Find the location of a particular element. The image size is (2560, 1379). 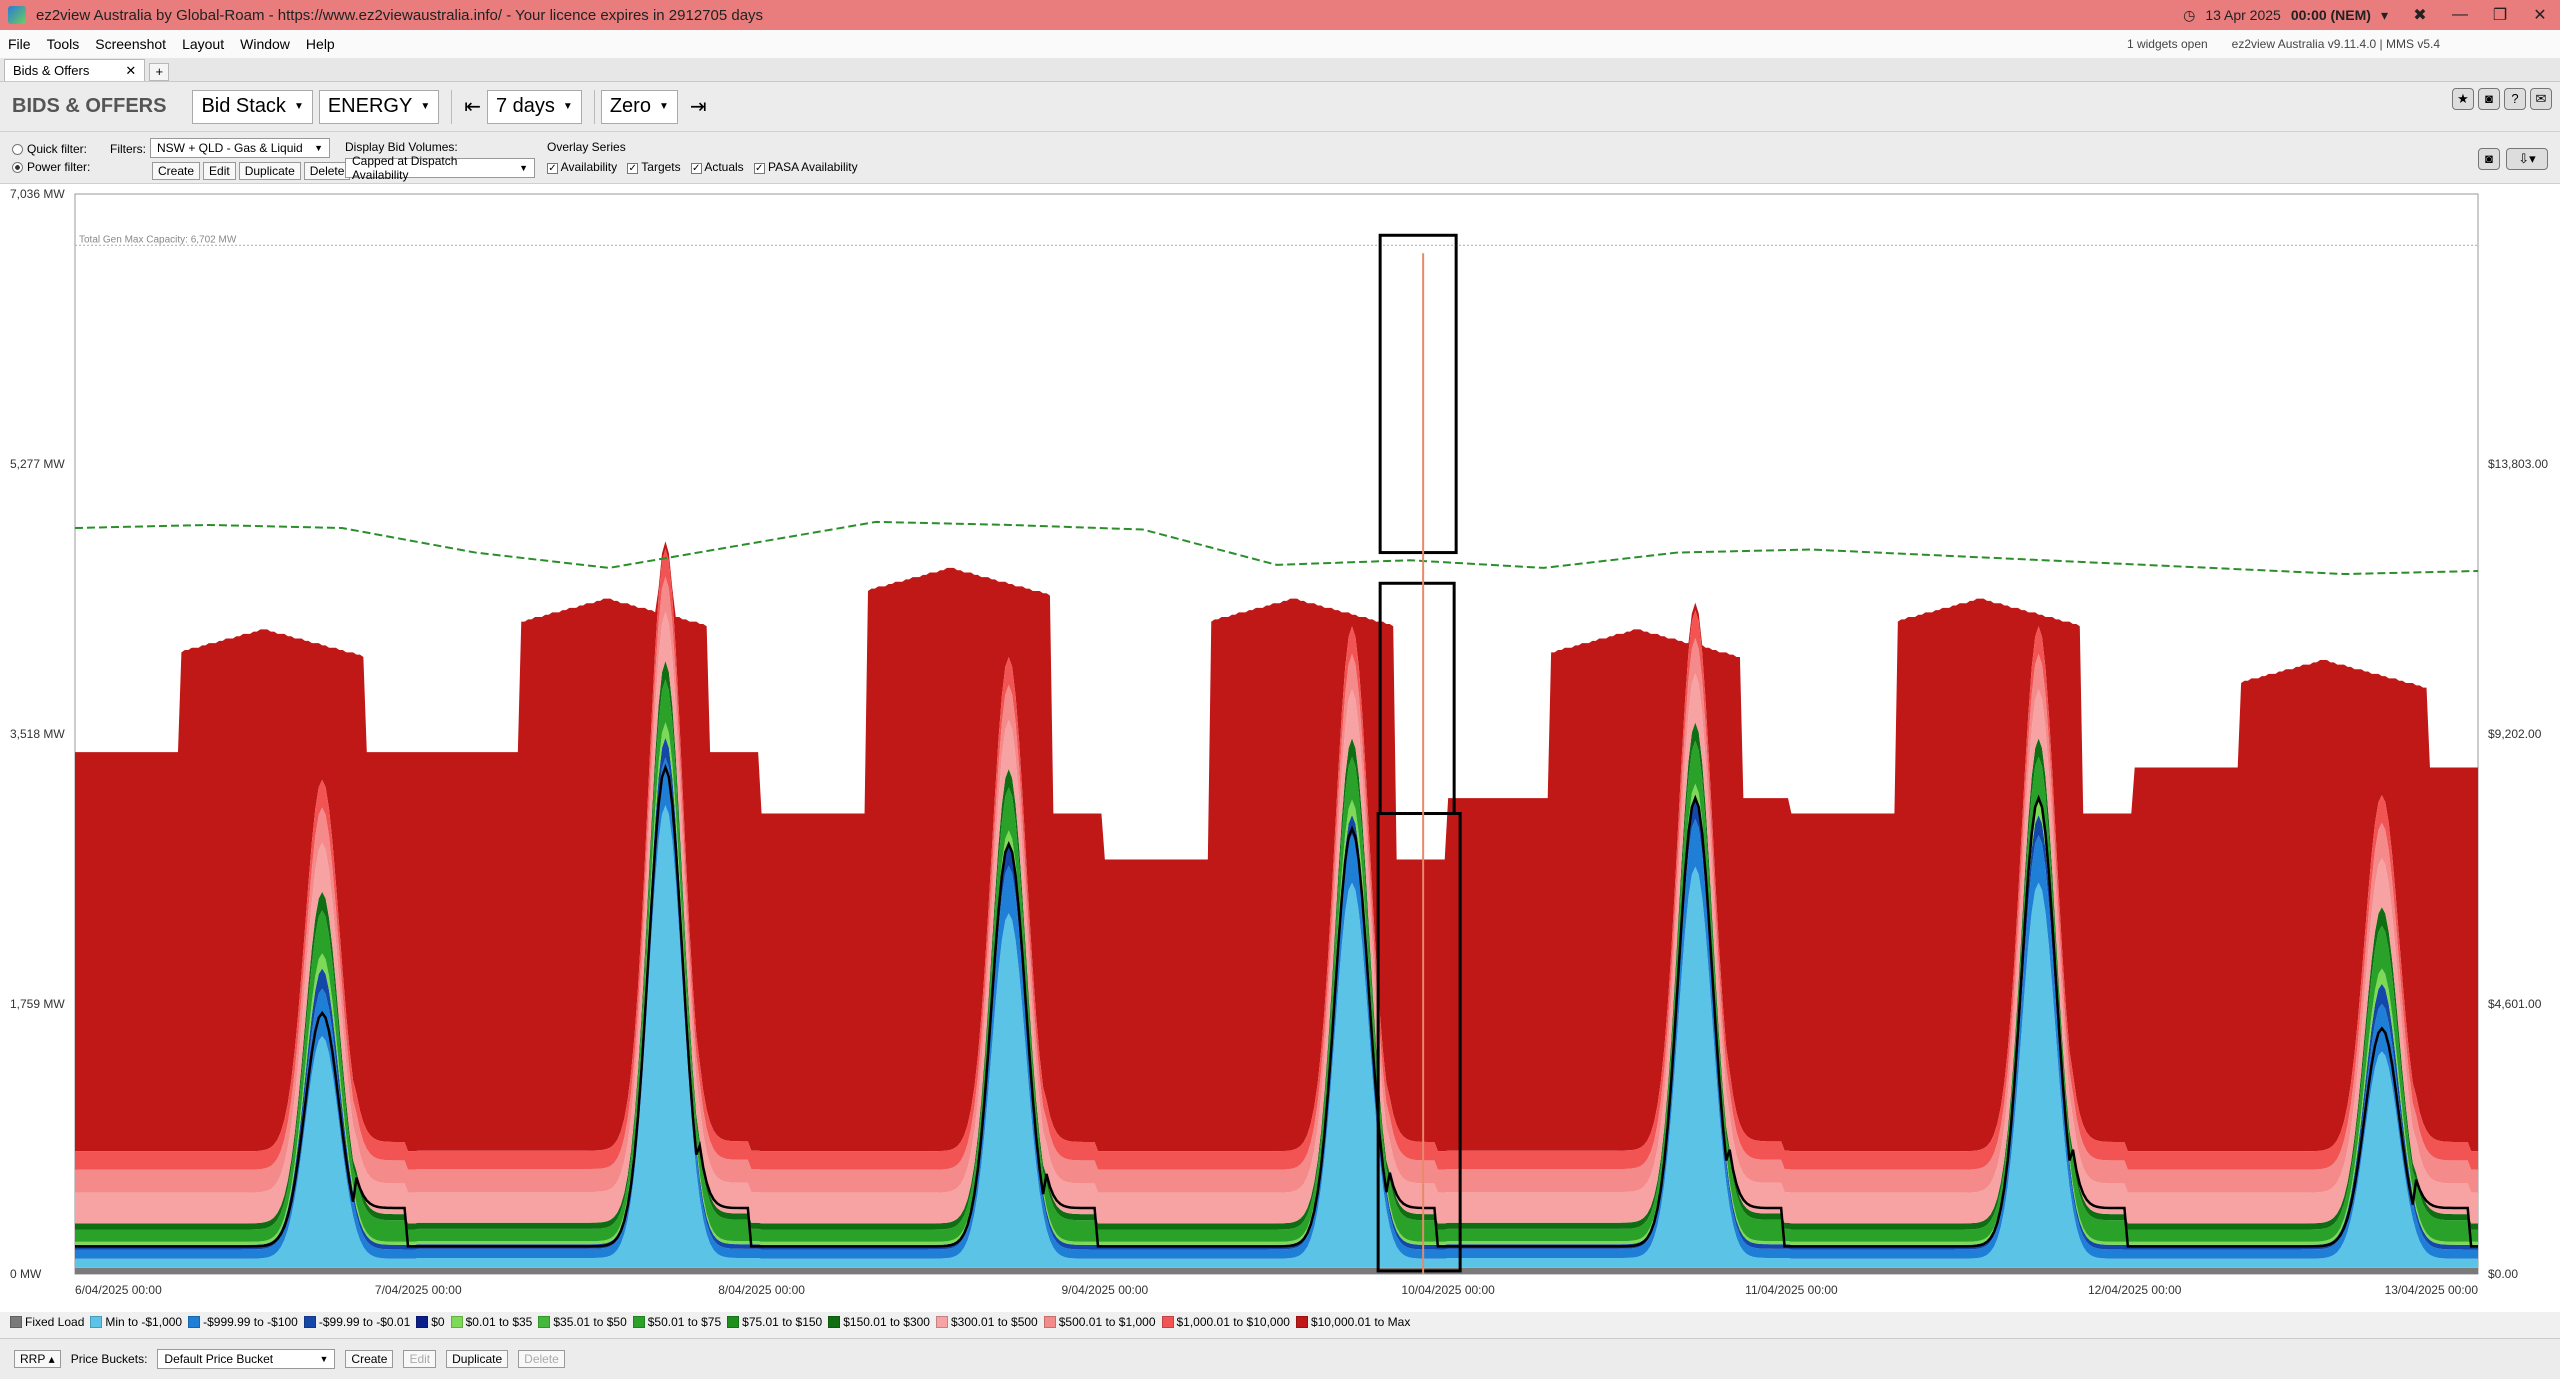

filter-duplicate-button: Duplicate is located at coordinates (269, 171).